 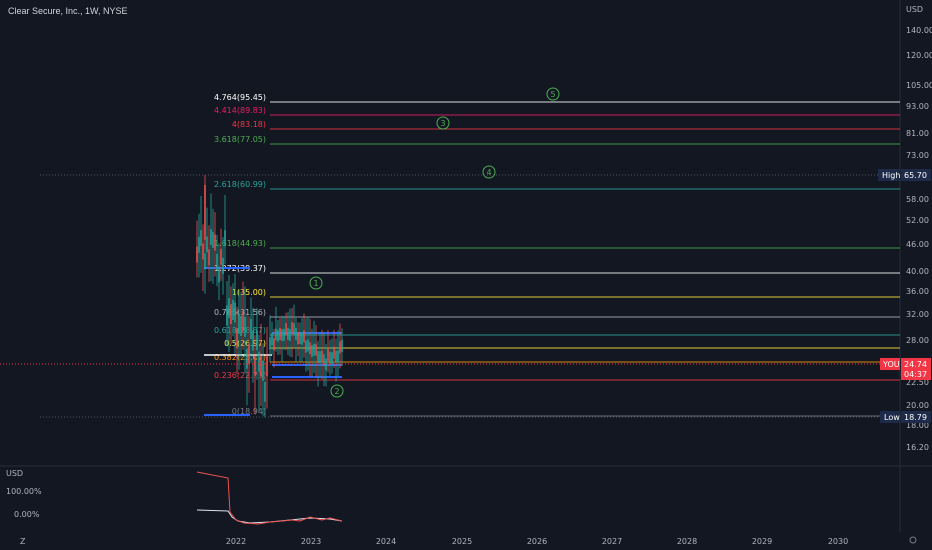 What do you see at coordinates (917, 405) in the screenshot?
I see `price-tick: 20.00` at bounding box center [917, 405].